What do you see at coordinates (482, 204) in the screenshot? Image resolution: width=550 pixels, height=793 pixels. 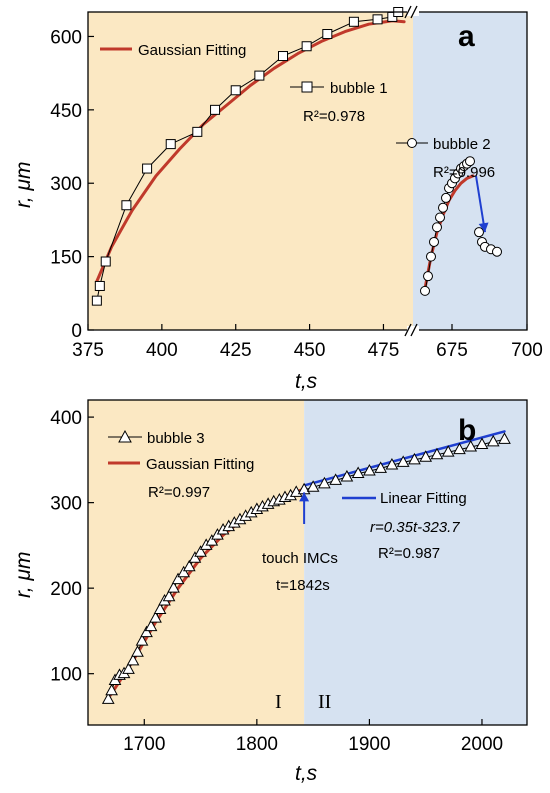 I see `panel-a-arrow` at bounding box center [482, 204].